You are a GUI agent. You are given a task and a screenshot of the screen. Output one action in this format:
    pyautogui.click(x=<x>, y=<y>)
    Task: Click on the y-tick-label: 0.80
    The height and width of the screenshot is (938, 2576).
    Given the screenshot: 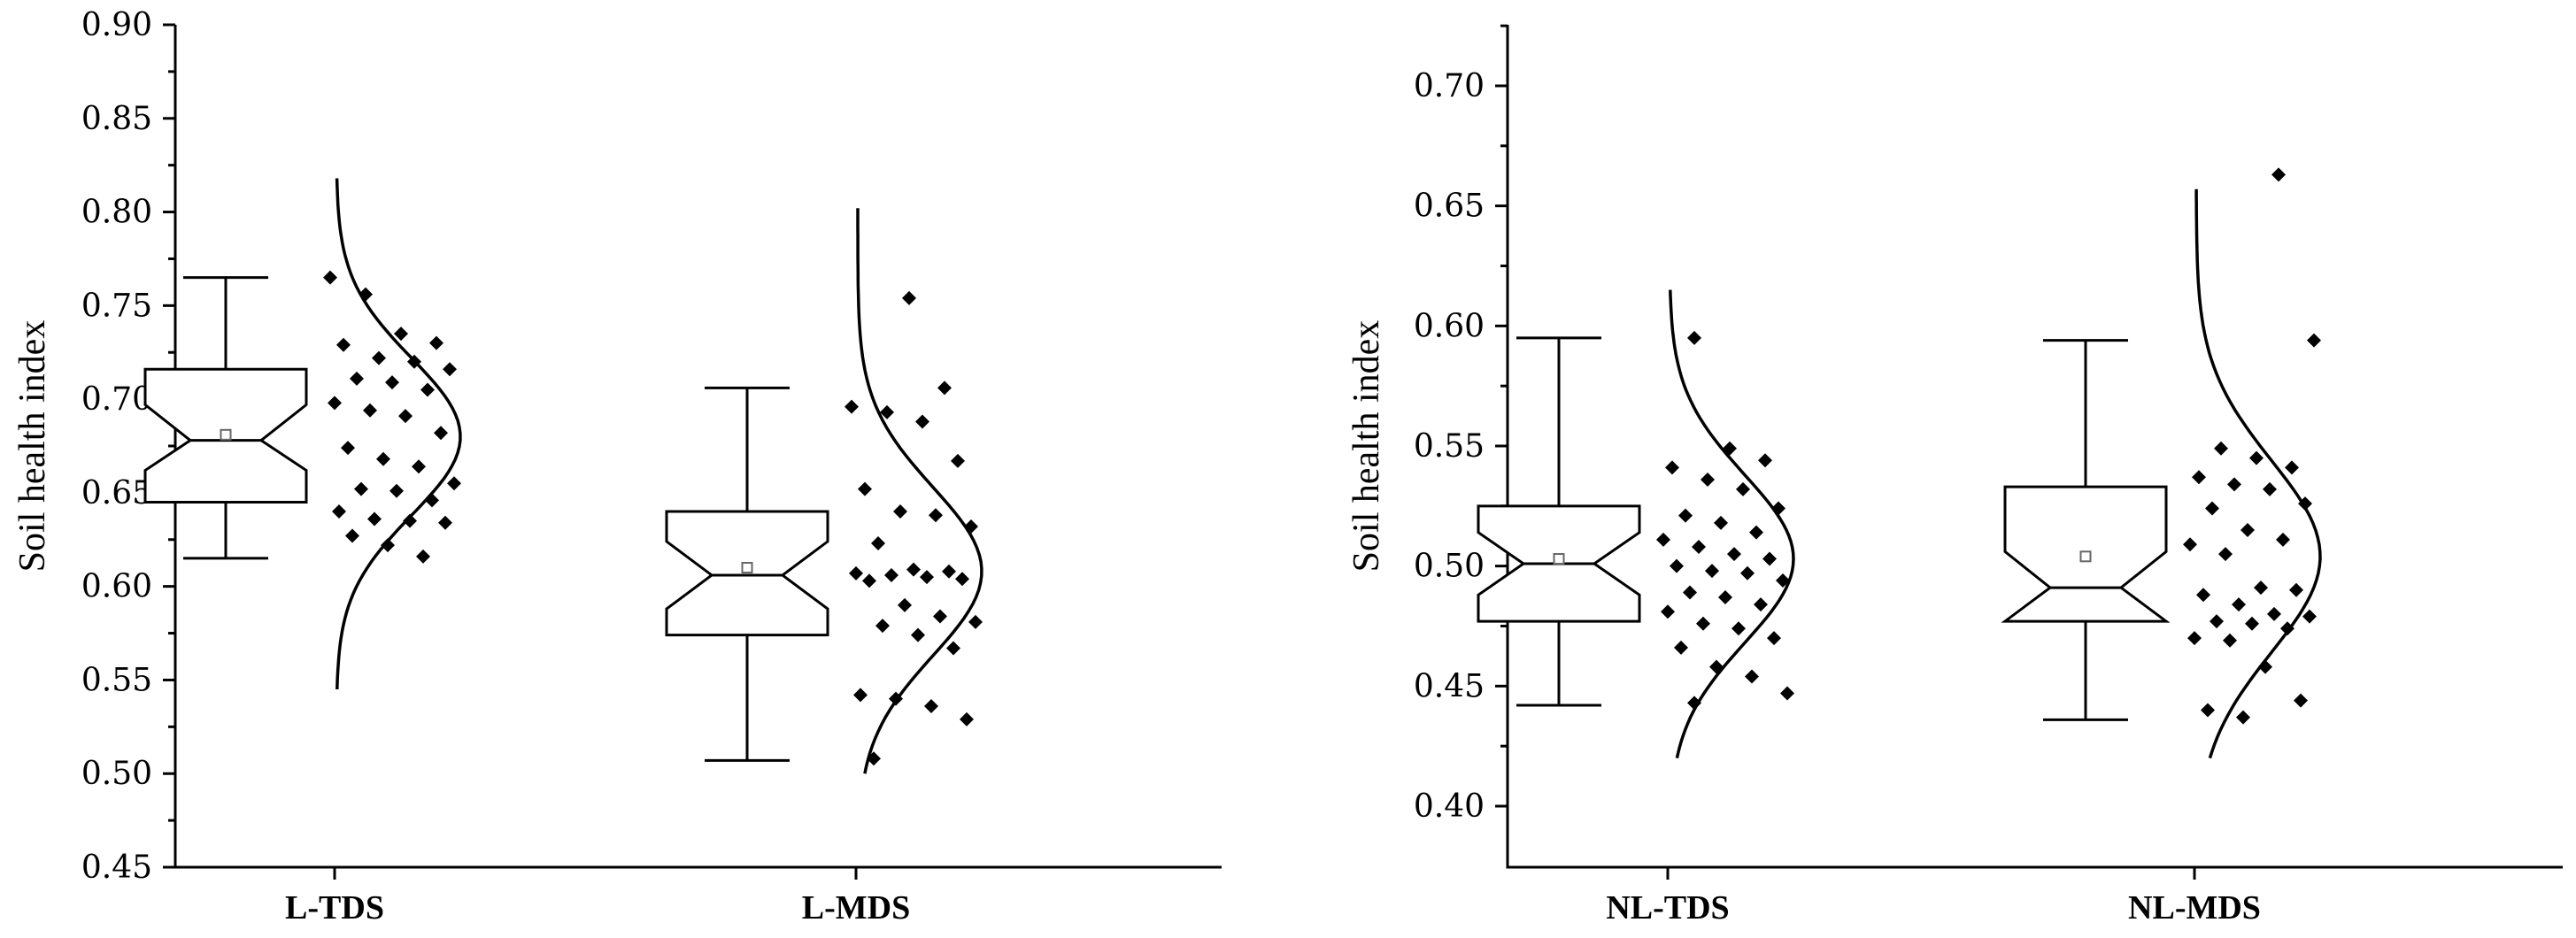 What is the action you would take?
    pyautogui.click(x=116, y=213)
    